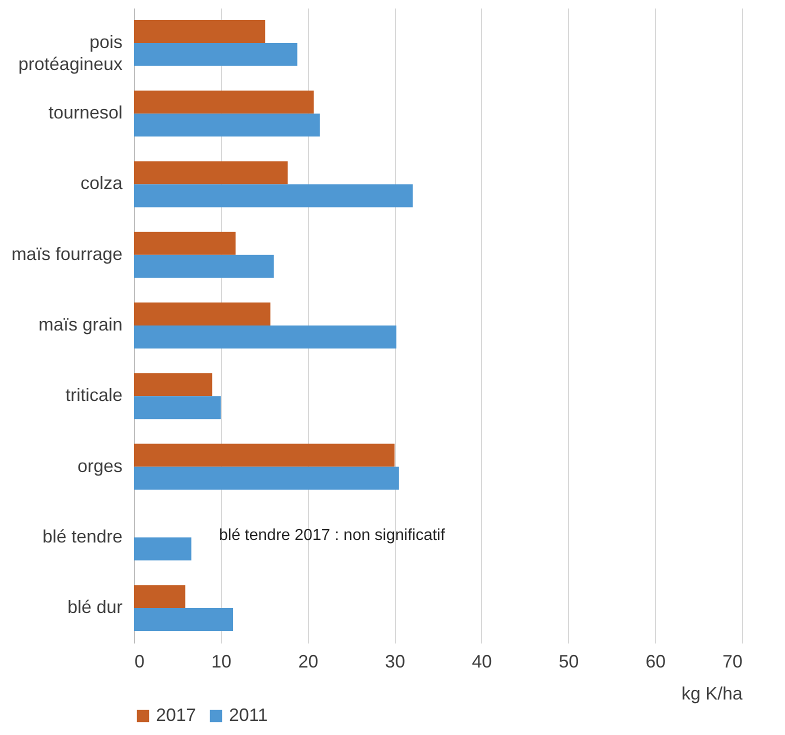  Describe the element at coordinates (82, 536) in the screenshot. I see `y-tick-label: blé tendre` at that location.